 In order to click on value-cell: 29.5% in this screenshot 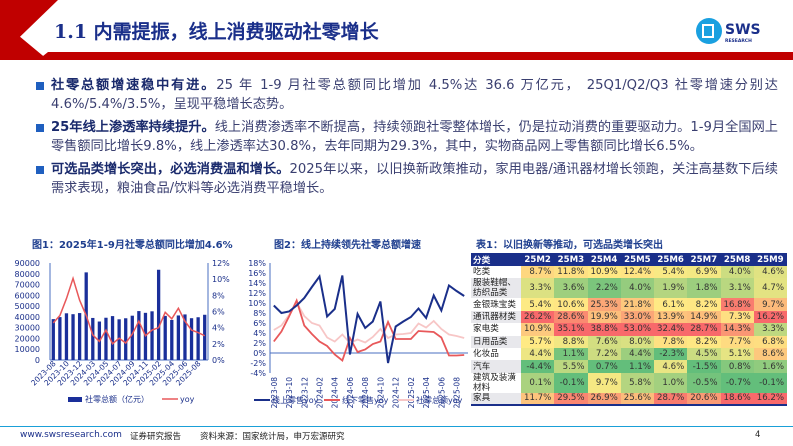, I will do `click(571, 399)`.